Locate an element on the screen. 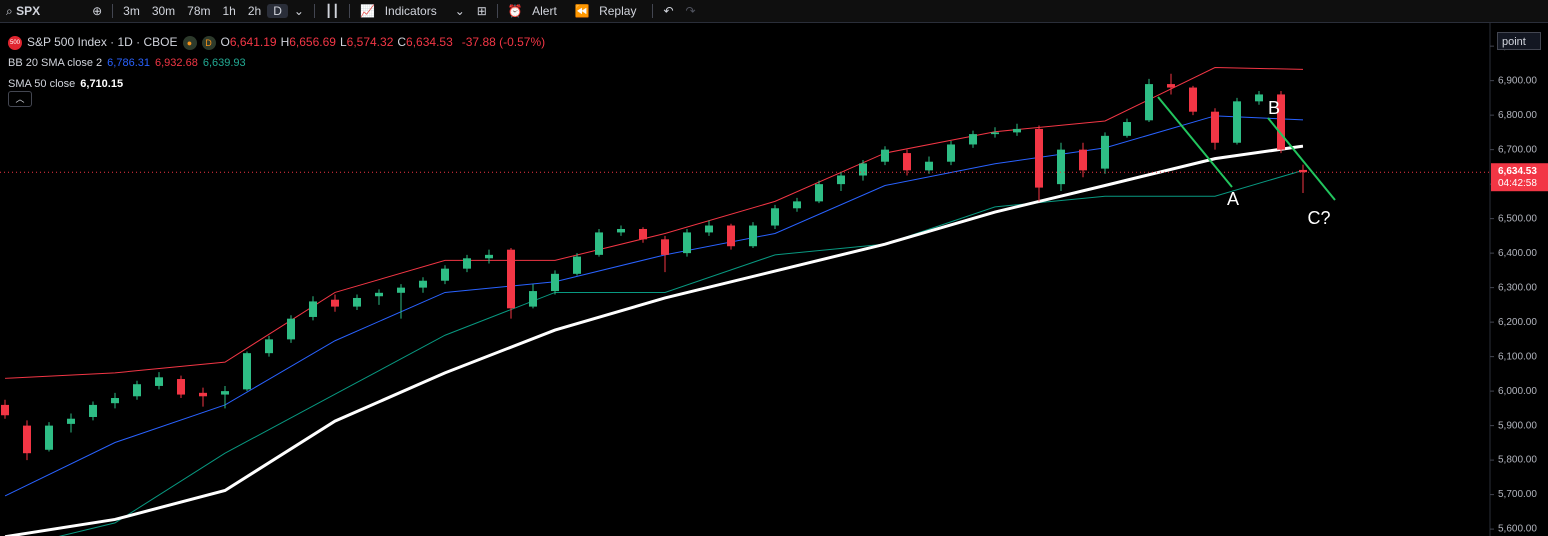 Image resolution: width=1548 pixels, height=536 pixels. indicator-value: 6,710.15 is located at coordinates (102, 84).